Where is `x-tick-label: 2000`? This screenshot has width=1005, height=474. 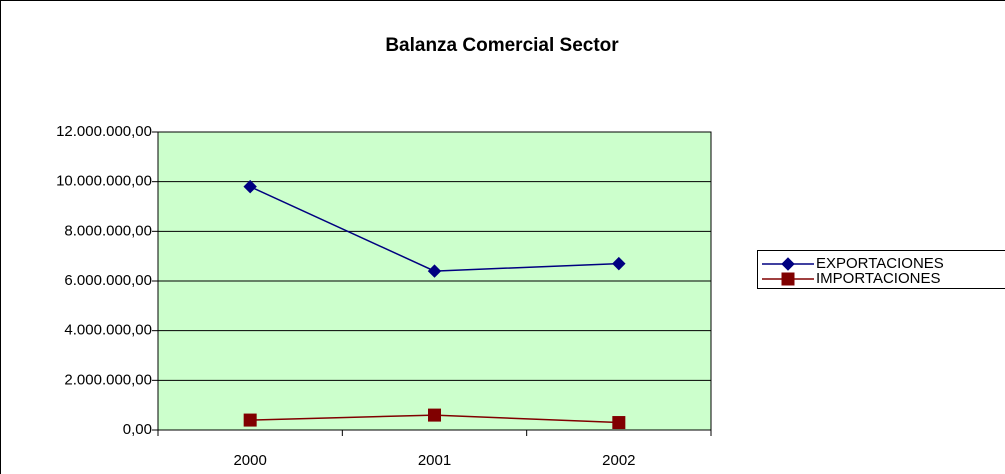 x-tick-label: 2000 is located at coordinates (249, 460).